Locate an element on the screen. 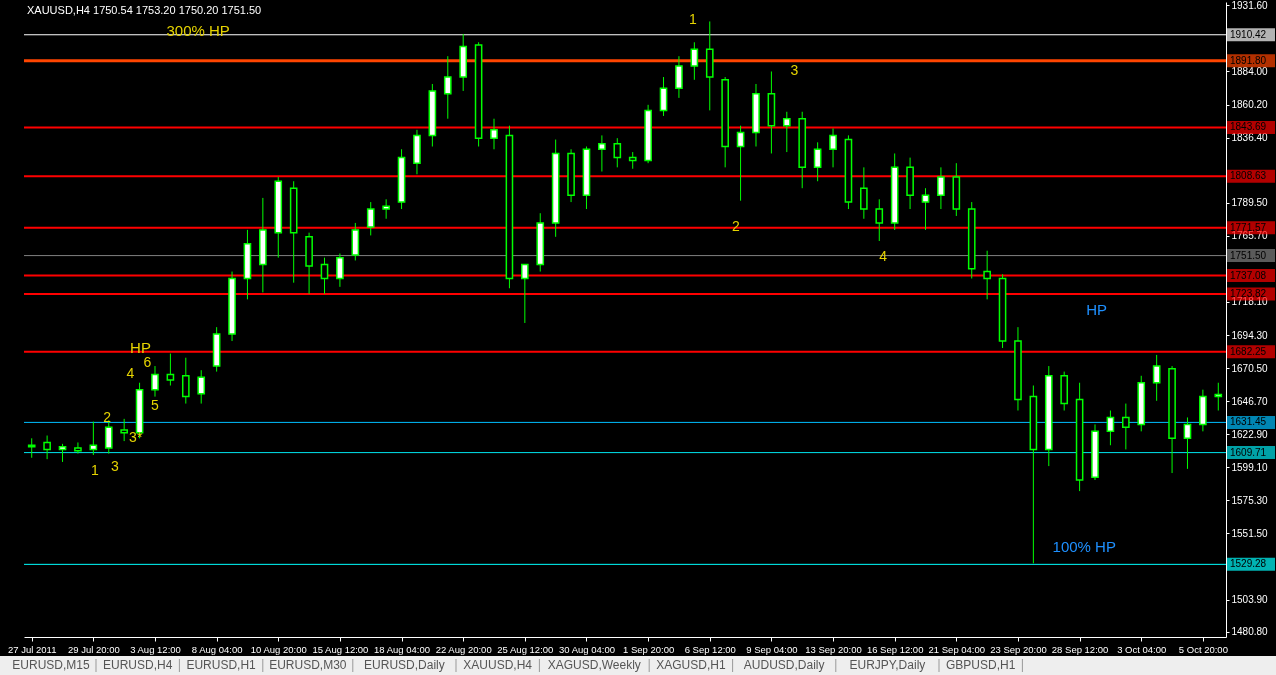 The image size is (1276, 675). y-tick-label: 1599.10 is located at coordinates (1250, 467).